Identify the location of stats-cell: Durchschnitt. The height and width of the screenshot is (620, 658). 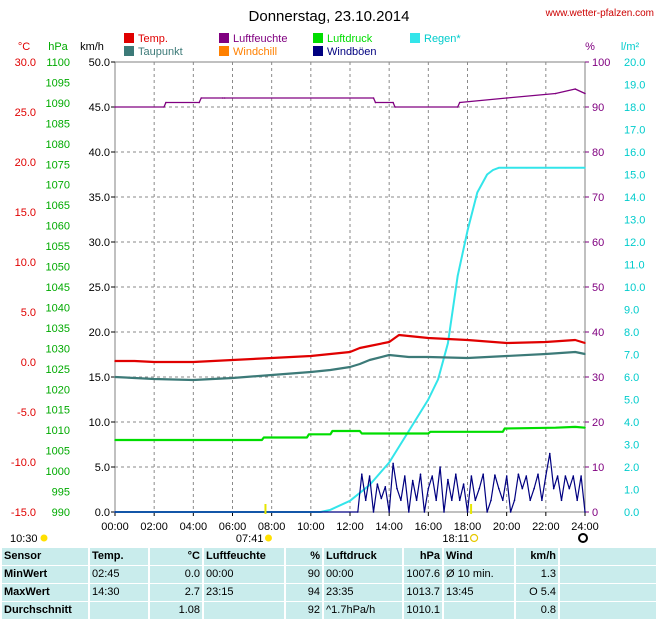
(45, 610).